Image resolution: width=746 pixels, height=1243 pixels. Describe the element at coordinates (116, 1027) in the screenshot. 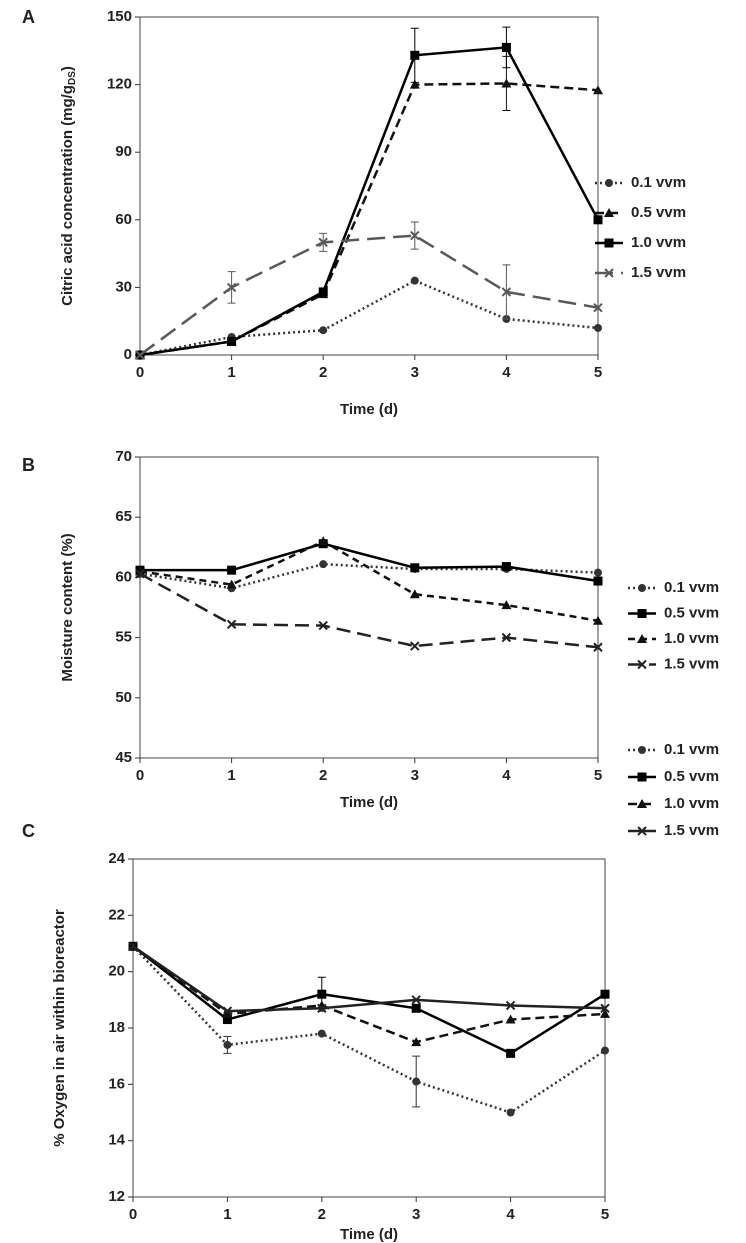

I see `y-tick-label: 18` at that location.